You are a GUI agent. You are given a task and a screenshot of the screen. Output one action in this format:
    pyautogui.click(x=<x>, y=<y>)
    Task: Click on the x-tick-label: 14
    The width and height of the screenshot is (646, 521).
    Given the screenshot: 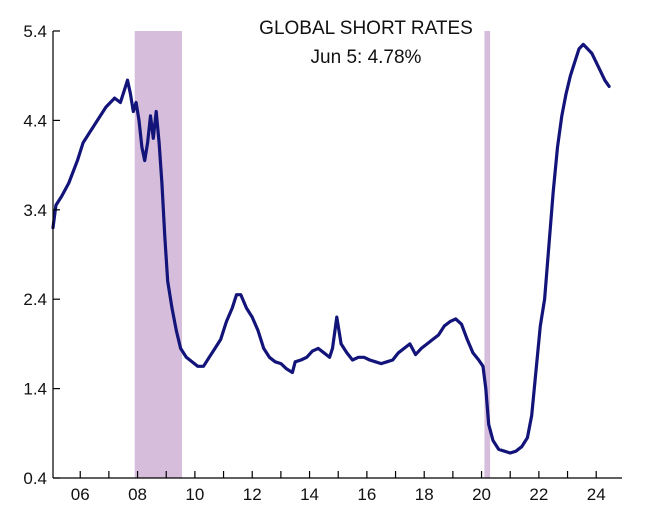 What is the action you would take?
    pyautogui.click(x=309, y=494)
    